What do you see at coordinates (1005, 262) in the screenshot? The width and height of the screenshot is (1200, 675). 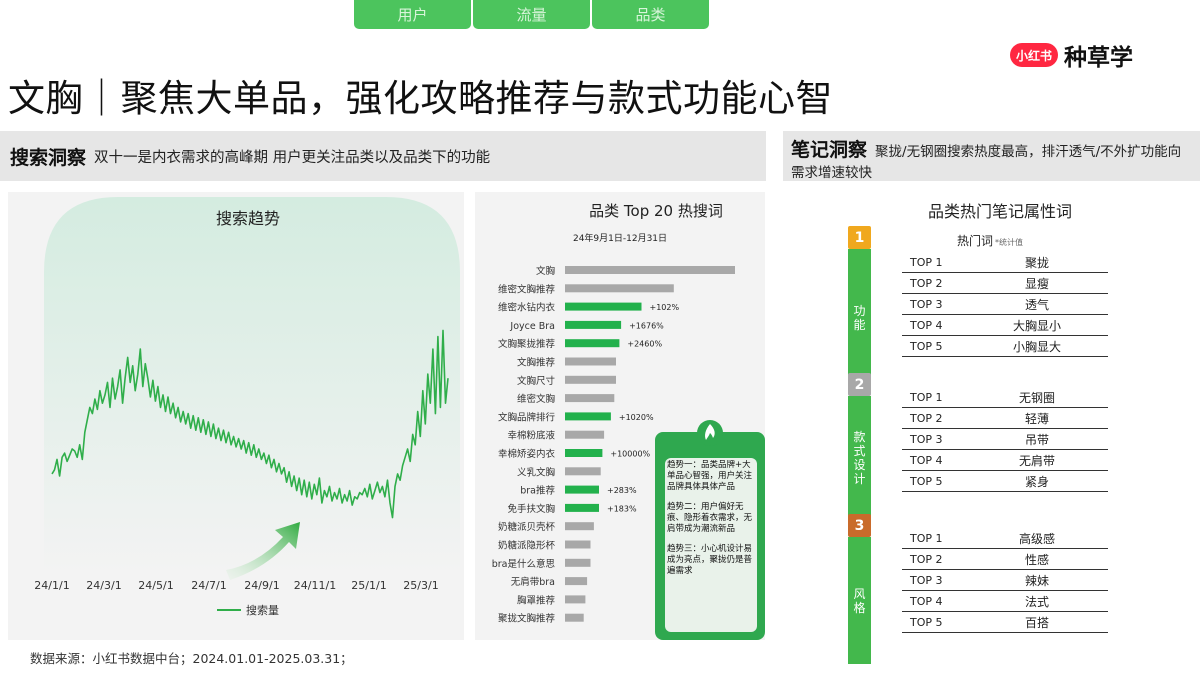 I see `attribute-row: TOP 1 聚拢` at bounding box center [1005, 262].